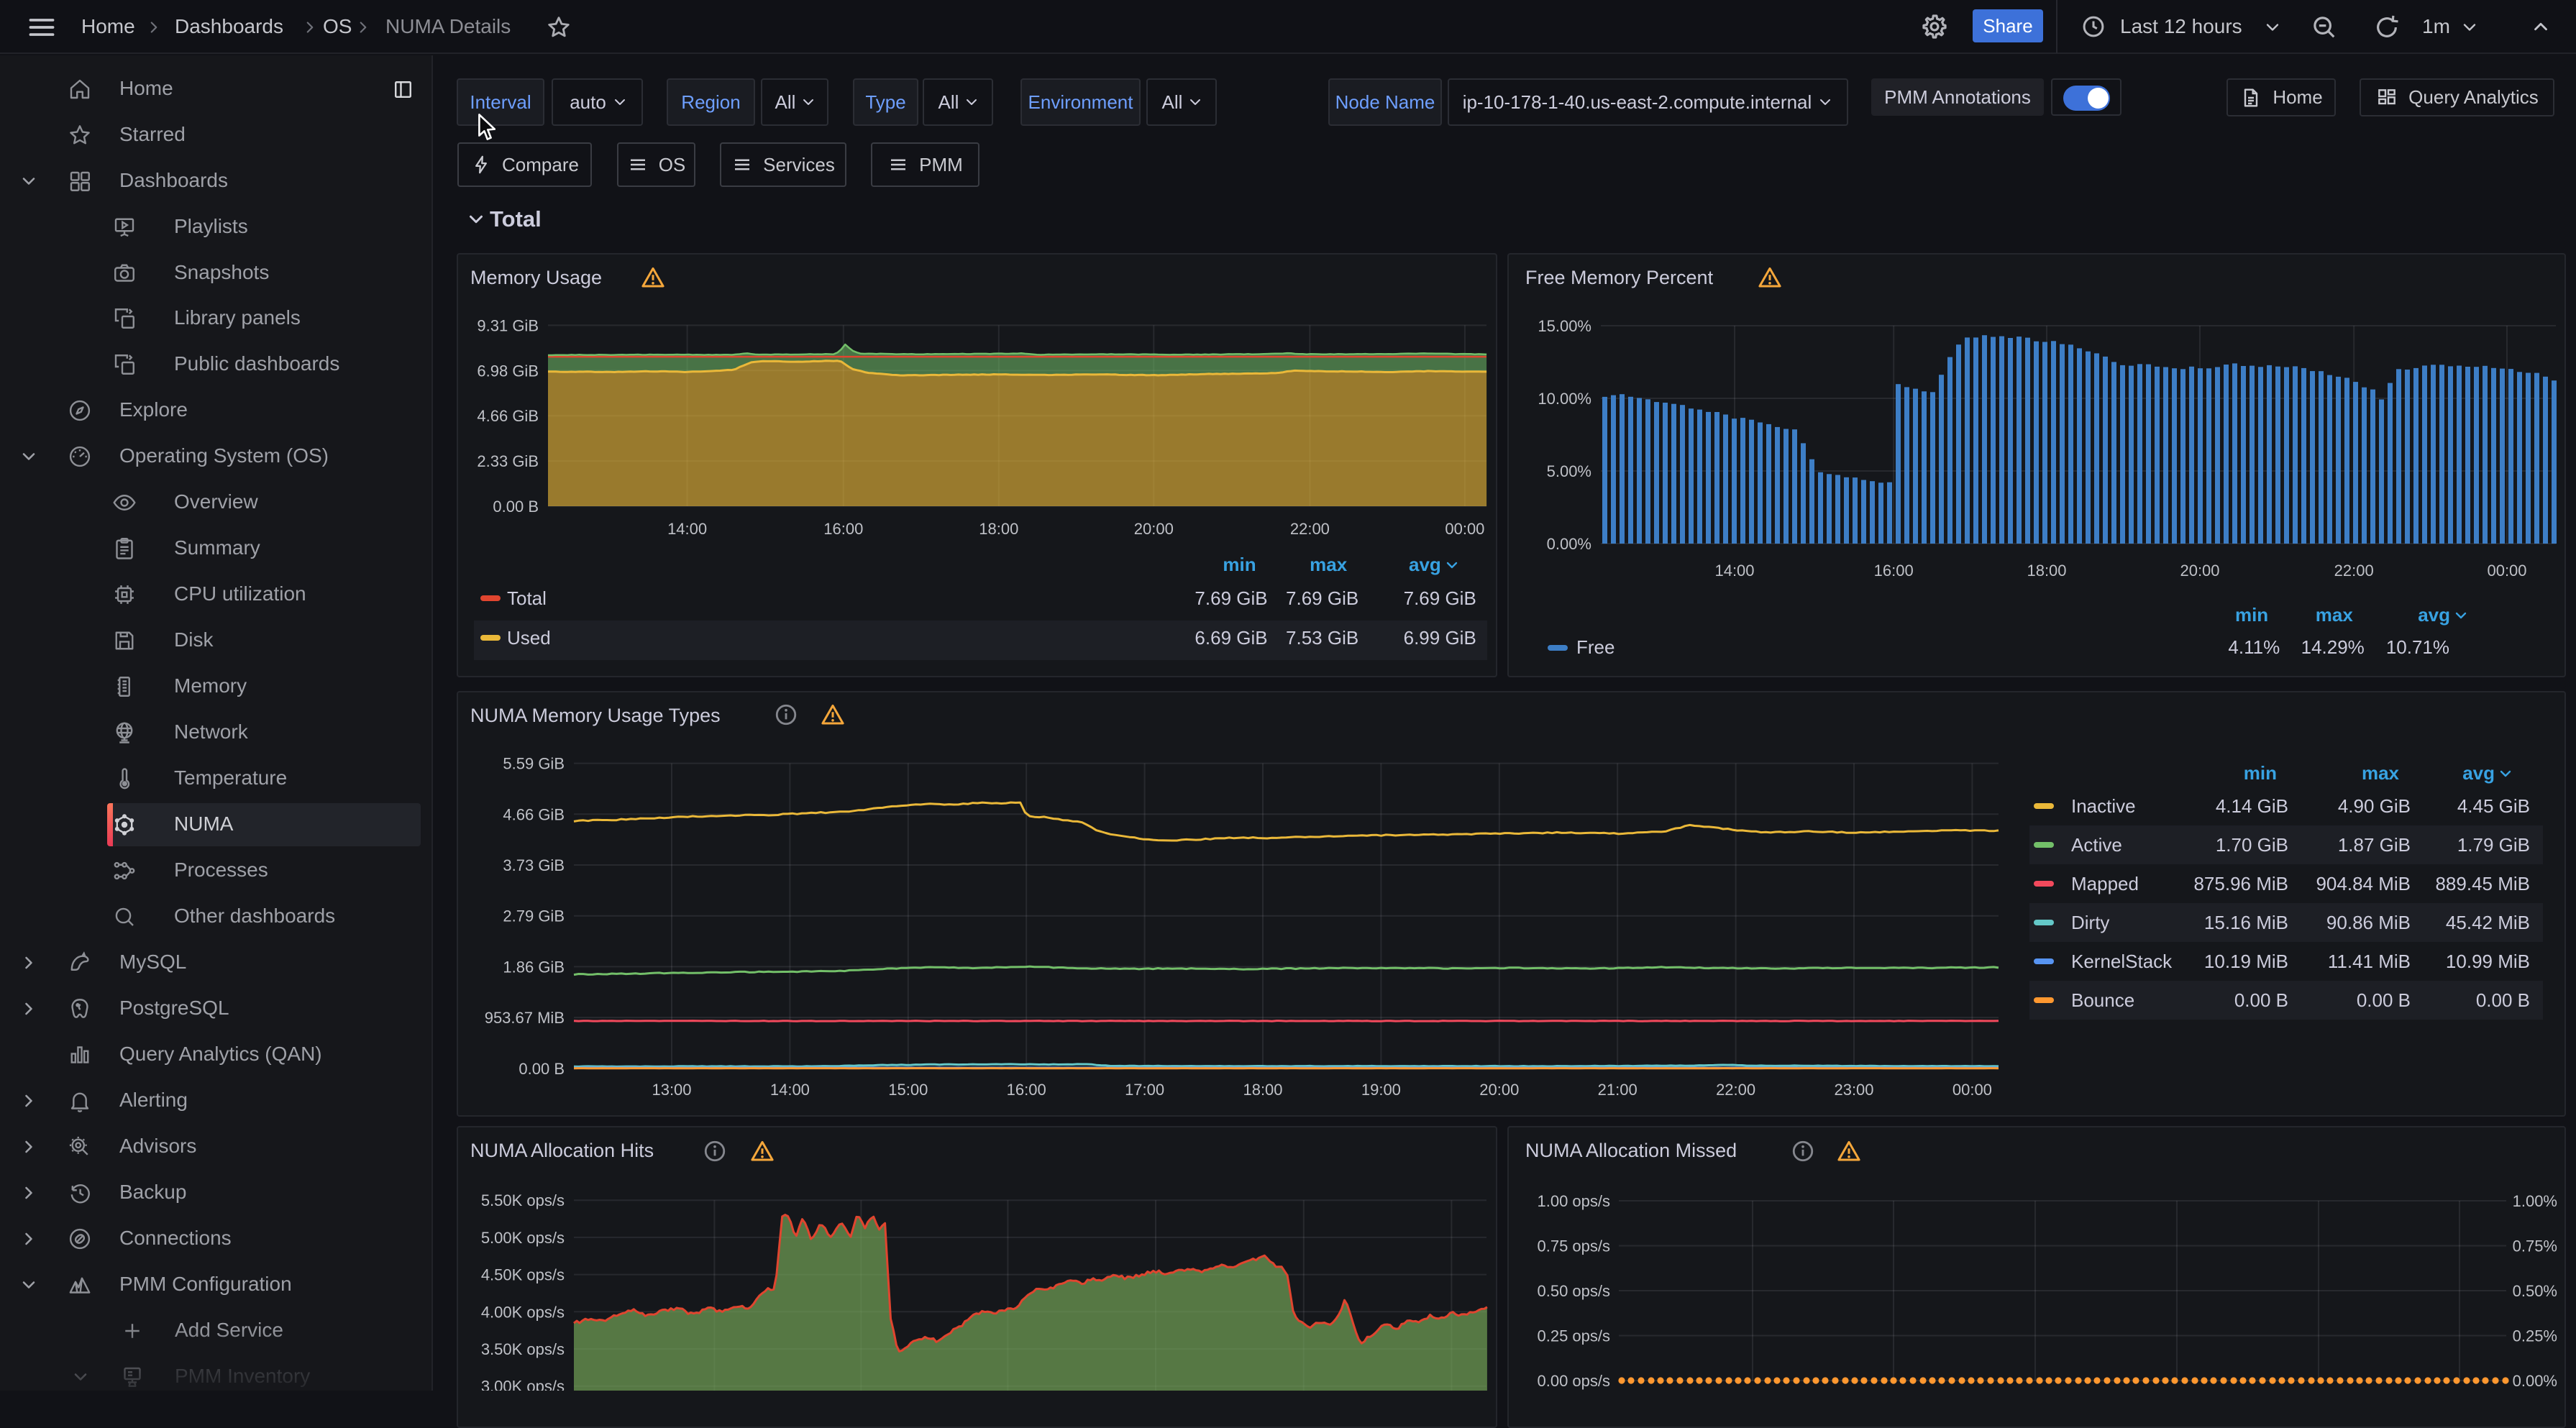  Describe the element at coordinates (2535, 1291) in the screenshot. I see `svg-text: 0.50%` at that location.